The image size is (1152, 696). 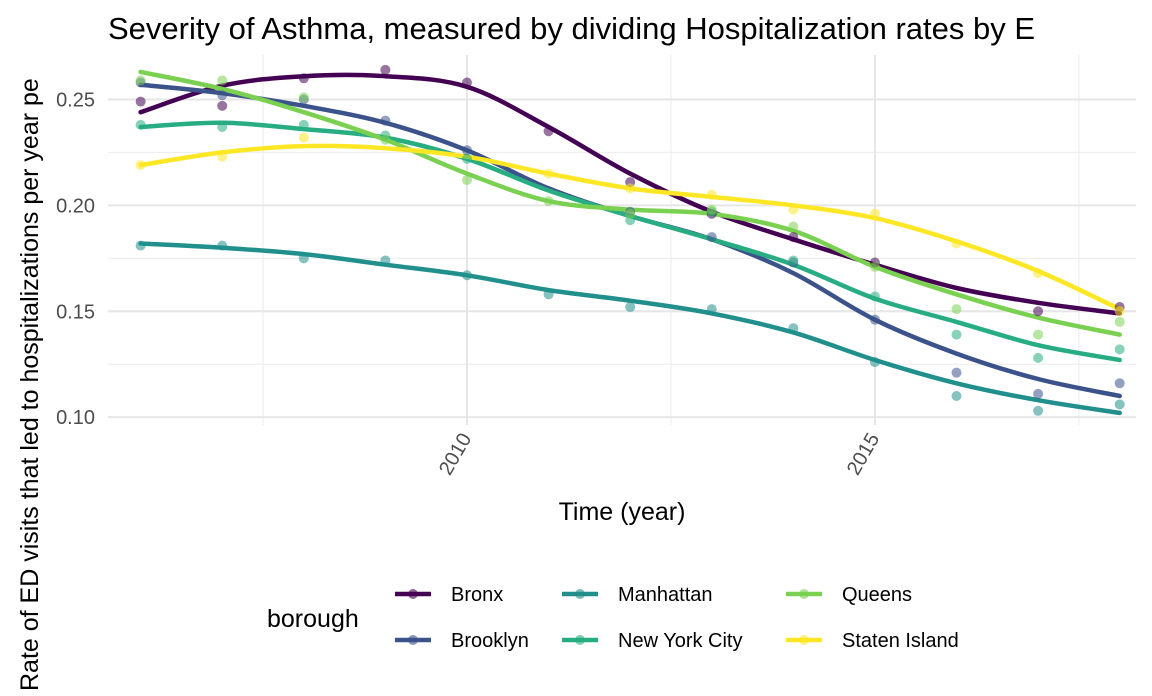 What do you see at coordinates (900, 641) in the screenshot?
I see `legend-label: Staten Island` at bounding box center [900, 641].